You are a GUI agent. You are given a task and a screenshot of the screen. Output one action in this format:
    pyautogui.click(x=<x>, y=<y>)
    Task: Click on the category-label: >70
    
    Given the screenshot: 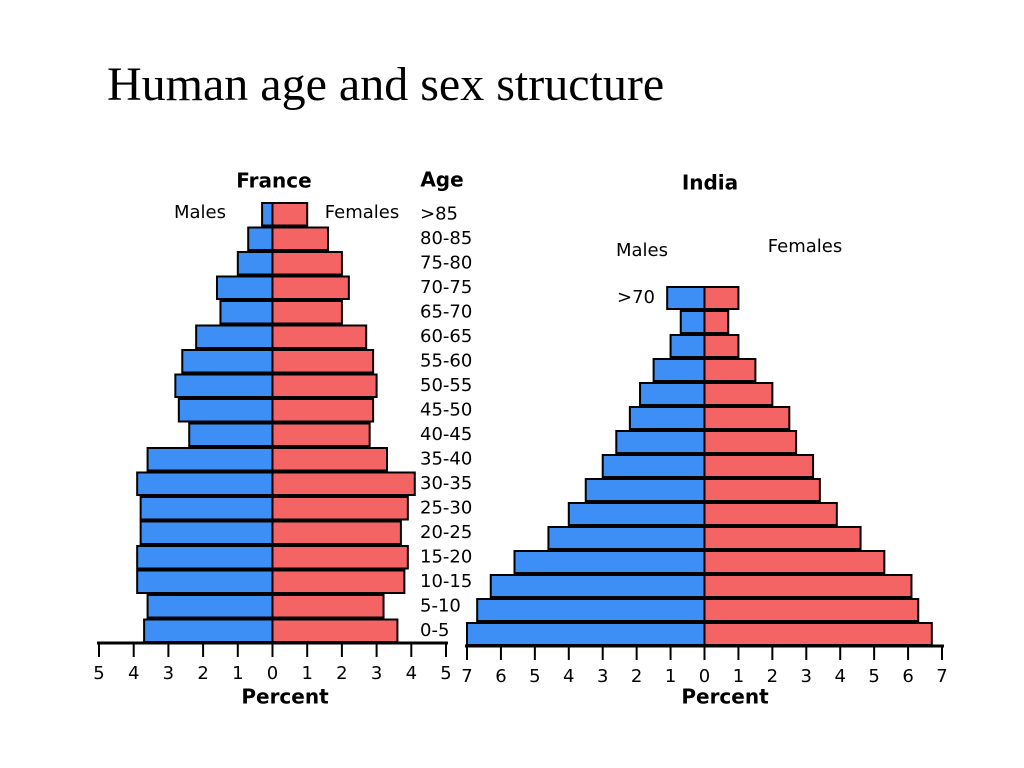 What is the action you would take?
    pyautogui.click(x=636, y=297)
    